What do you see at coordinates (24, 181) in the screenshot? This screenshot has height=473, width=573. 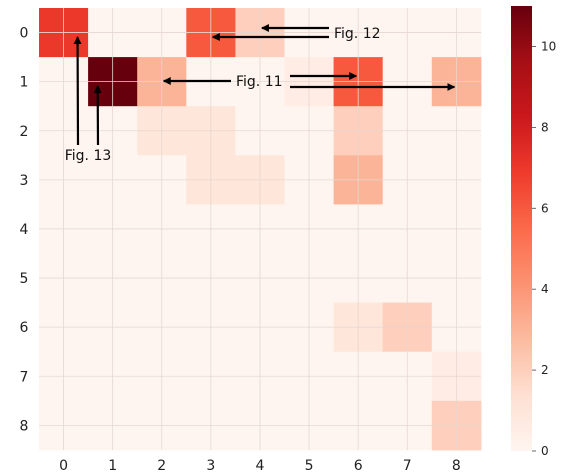 I see `y-tick-label: 3` at bounding box center [24, 181].